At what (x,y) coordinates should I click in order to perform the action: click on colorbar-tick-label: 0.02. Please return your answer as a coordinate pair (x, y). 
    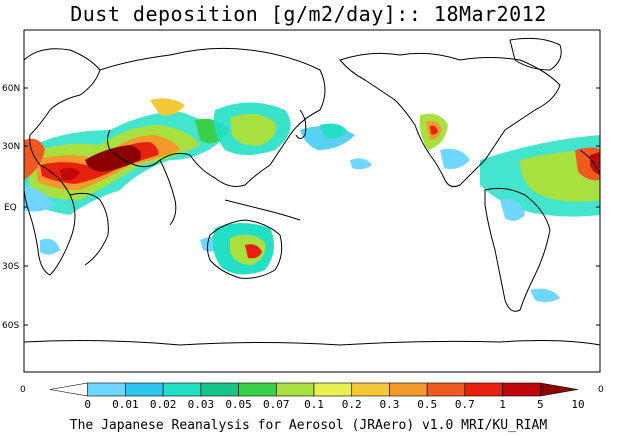
    Looking at the image, I should click on (163, 404).